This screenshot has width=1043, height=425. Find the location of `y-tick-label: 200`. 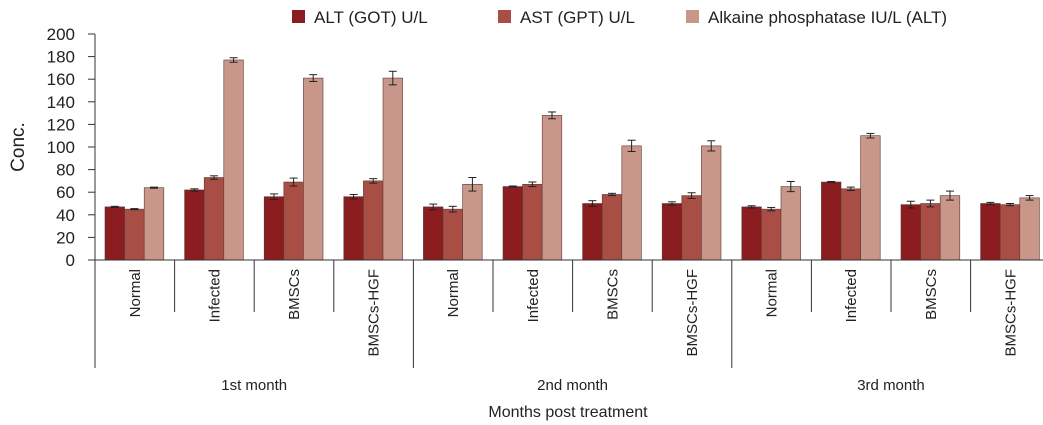

y-tick-label: 200 is located at coordinates (61, 34).